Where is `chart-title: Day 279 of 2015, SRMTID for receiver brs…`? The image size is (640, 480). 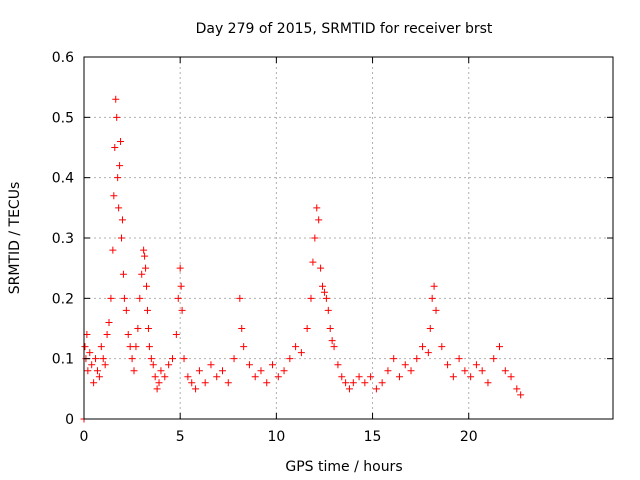
chart-title: Day 279 of 2015, SRMTID for receiver brs… is located at coordinates (344, 29).